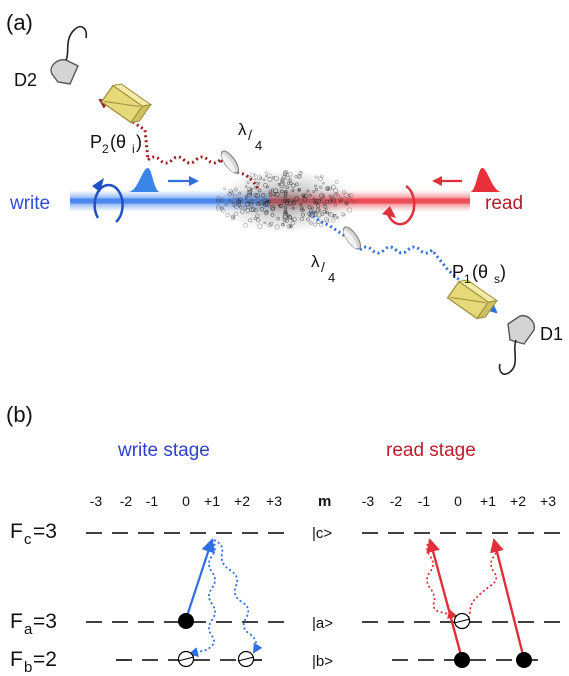 This screenshot has width=569, height=676. I want to click on svg-text: F, so click(16, 531).